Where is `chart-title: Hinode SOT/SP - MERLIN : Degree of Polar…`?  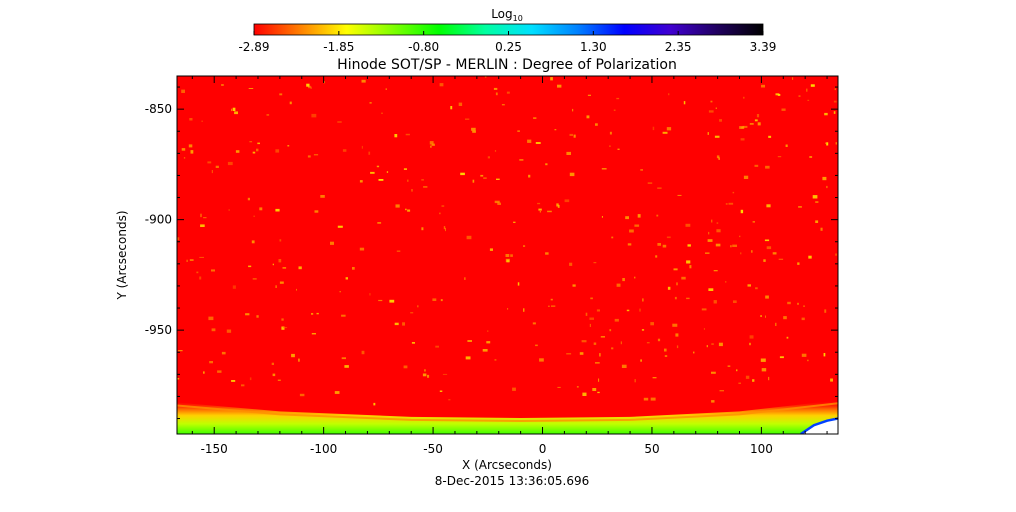
chart-title: Hinode SOT/SP - MERLIN : Degree of Polar… is located at coordinates (507, 65).